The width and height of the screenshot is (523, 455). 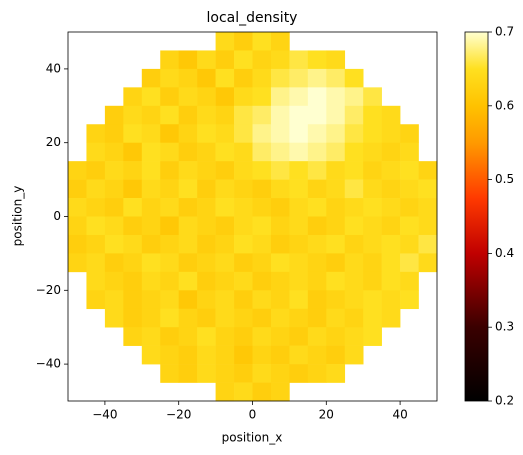 What do you see at coordinates (504, 327) in the screenshot?
I see `colorbar-tick-label: 0.3` at bounding box center [504, 327].